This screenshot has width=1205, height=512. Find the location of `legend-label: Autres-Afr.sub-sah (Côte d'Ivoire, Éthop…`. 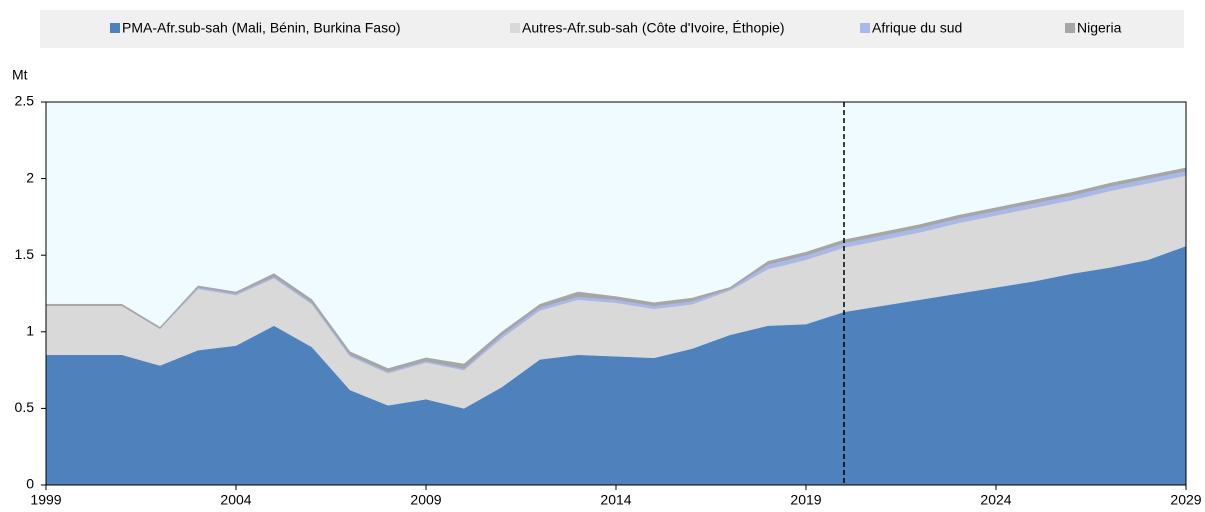

legend-label: Autres-Afr.sub-sah (Côte d'Ivoire, Éthop… is located at coordinates (653, 28).